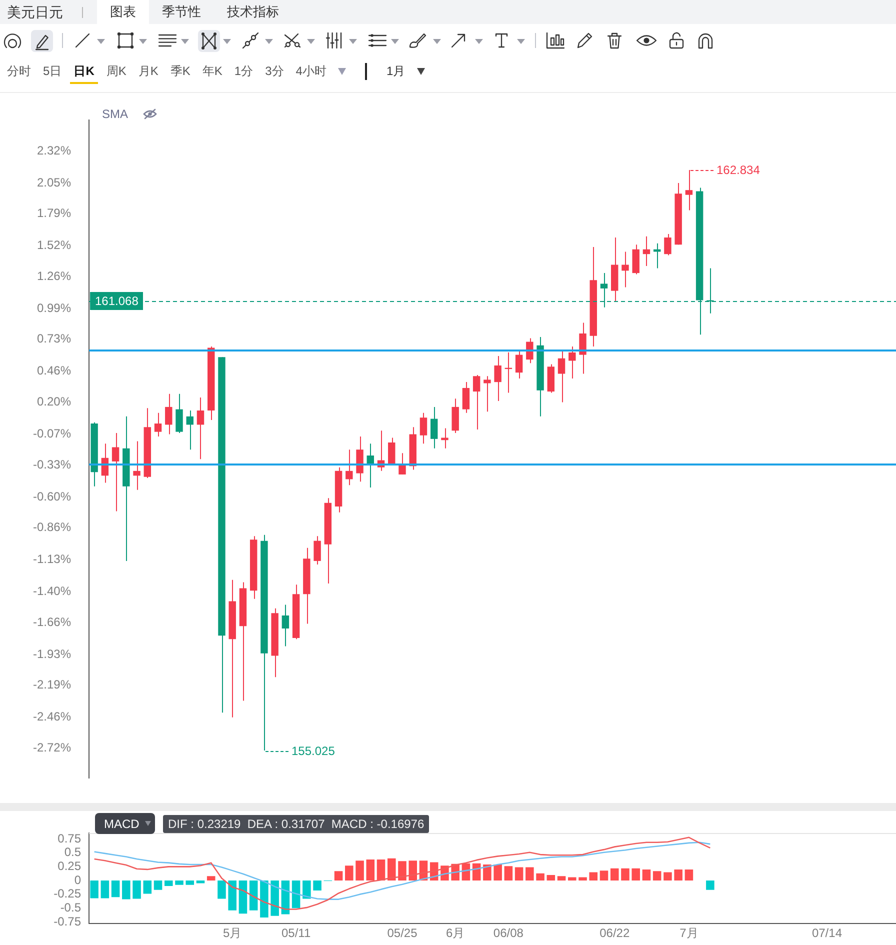 The image size is (896, 945). I want to click on y-tick-label: -0.07%, so click(52, 433).